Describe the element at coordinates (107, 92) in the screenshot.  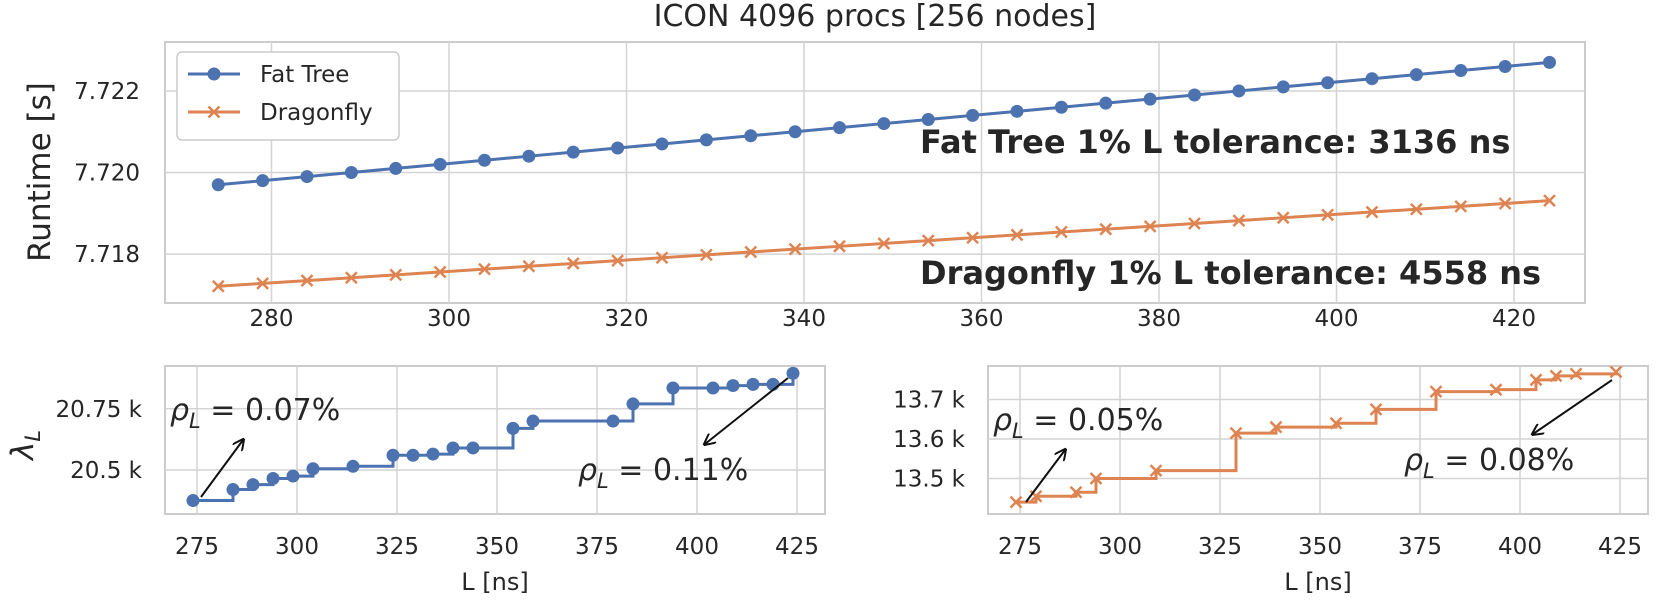
I see `top-ytick-2: 7.722` at that location.